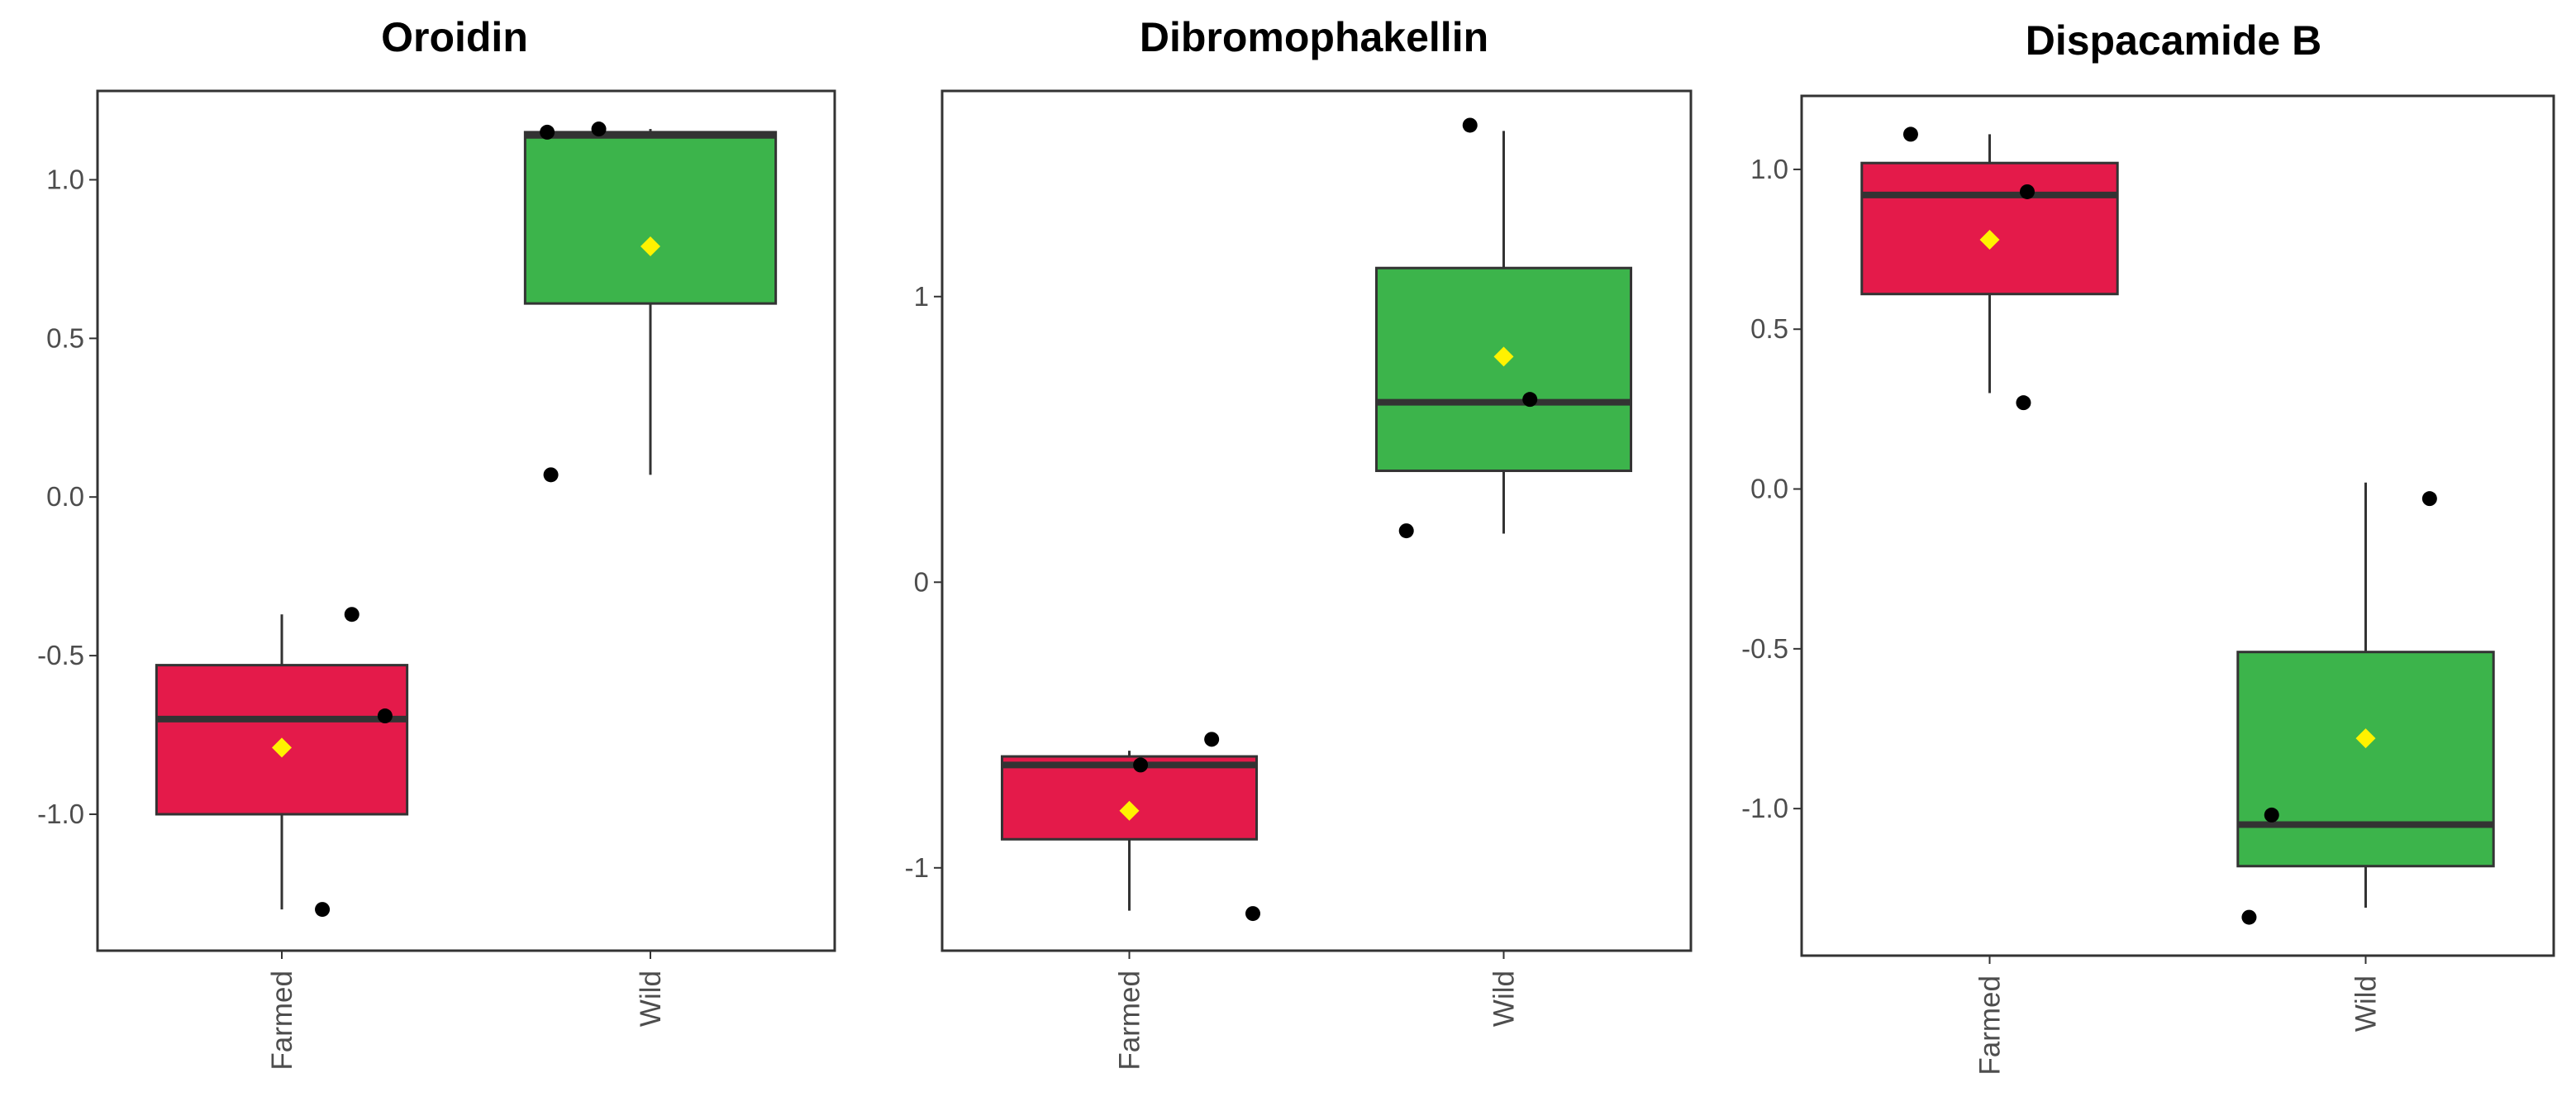 The width and height of the screenshot is (2576, 1116). I want to click on y-tick-label: 1, so click(921, 296).